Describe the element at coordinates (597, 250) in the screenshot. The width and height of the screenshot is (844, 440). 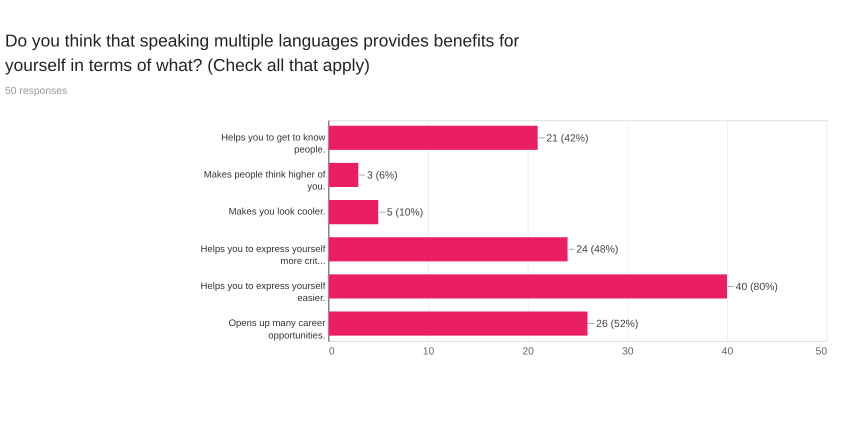
I see `data-label: 24 (48%)` at that location.